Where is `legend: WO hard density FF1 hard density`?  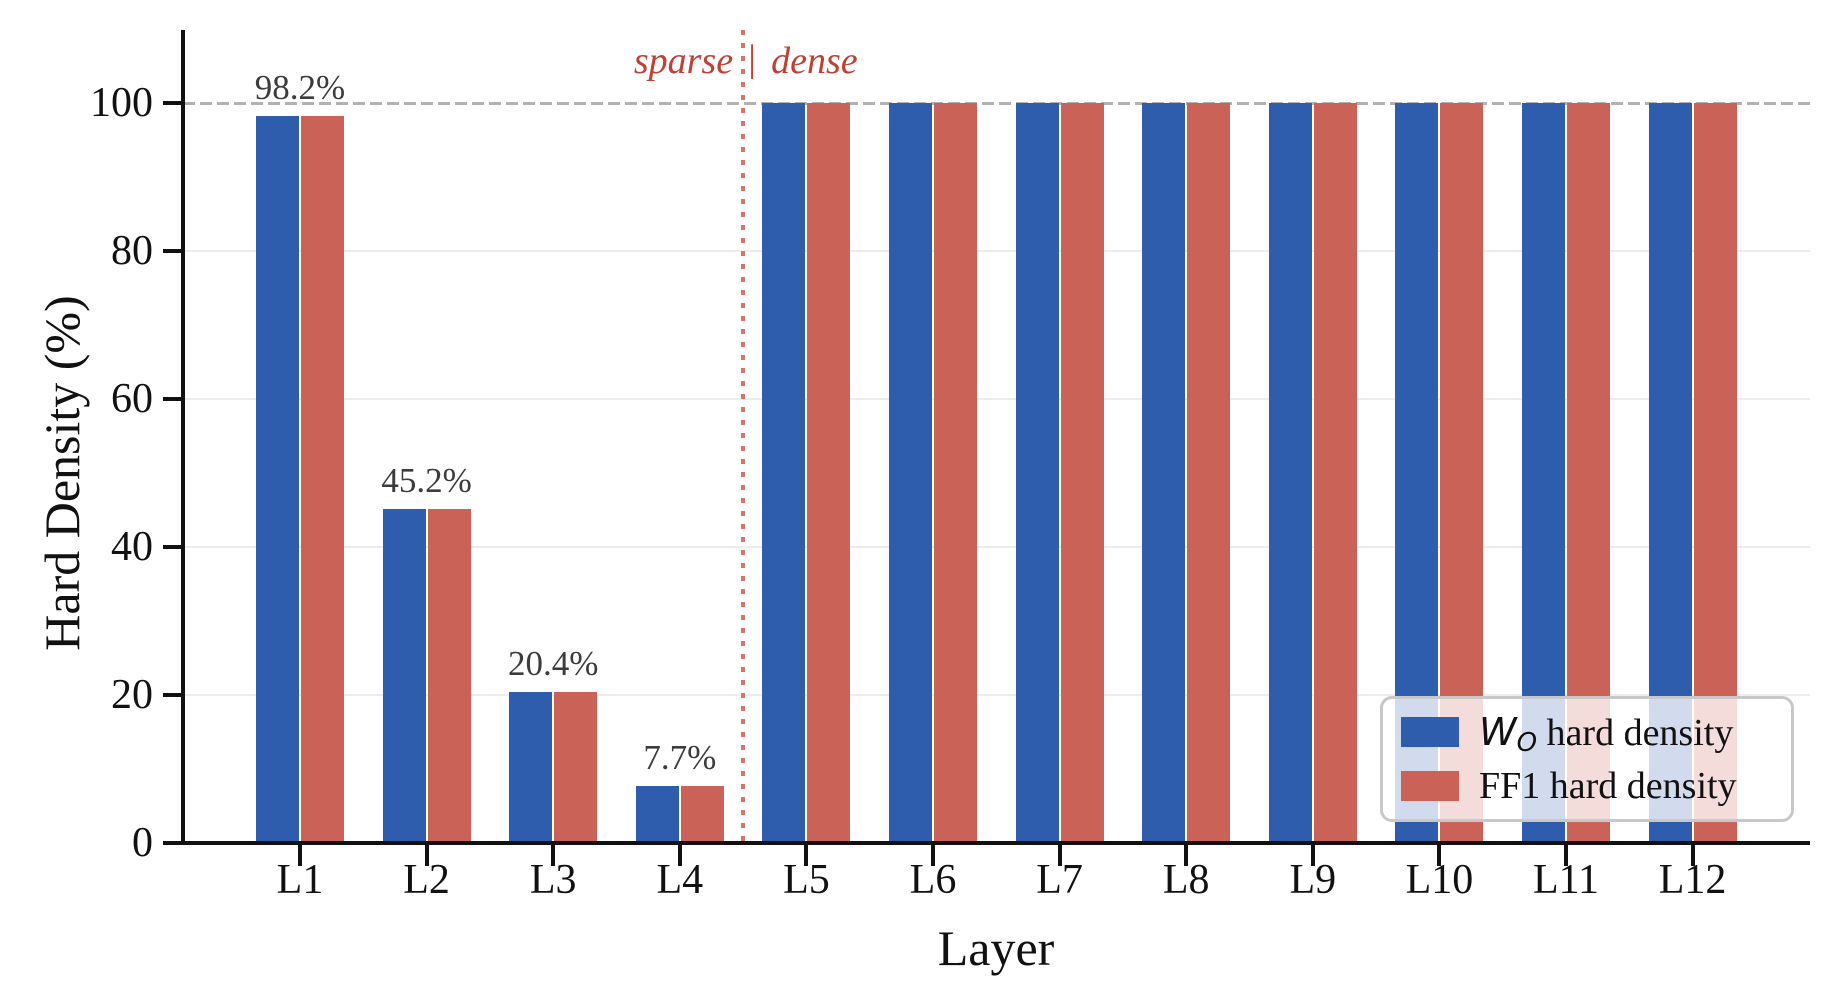
legend: WO hard density FF1 hard density is located at coordinates (1587, 759).